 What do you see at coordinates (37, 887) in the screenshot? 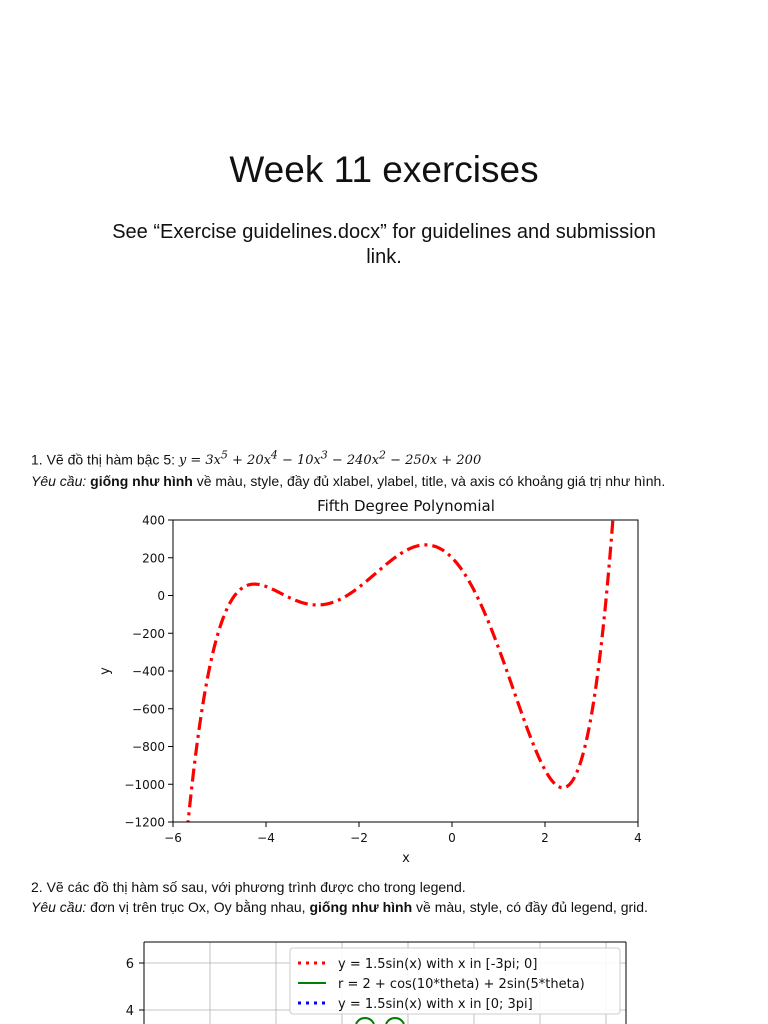
I see `exercise-2-number: 2.` at bounding box center [37, 887].